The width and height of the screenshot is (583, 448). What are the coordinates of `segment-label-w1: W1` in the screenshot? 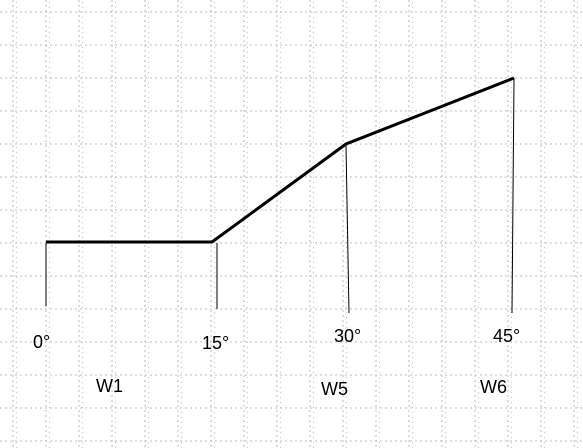 It's located at (109, 386).